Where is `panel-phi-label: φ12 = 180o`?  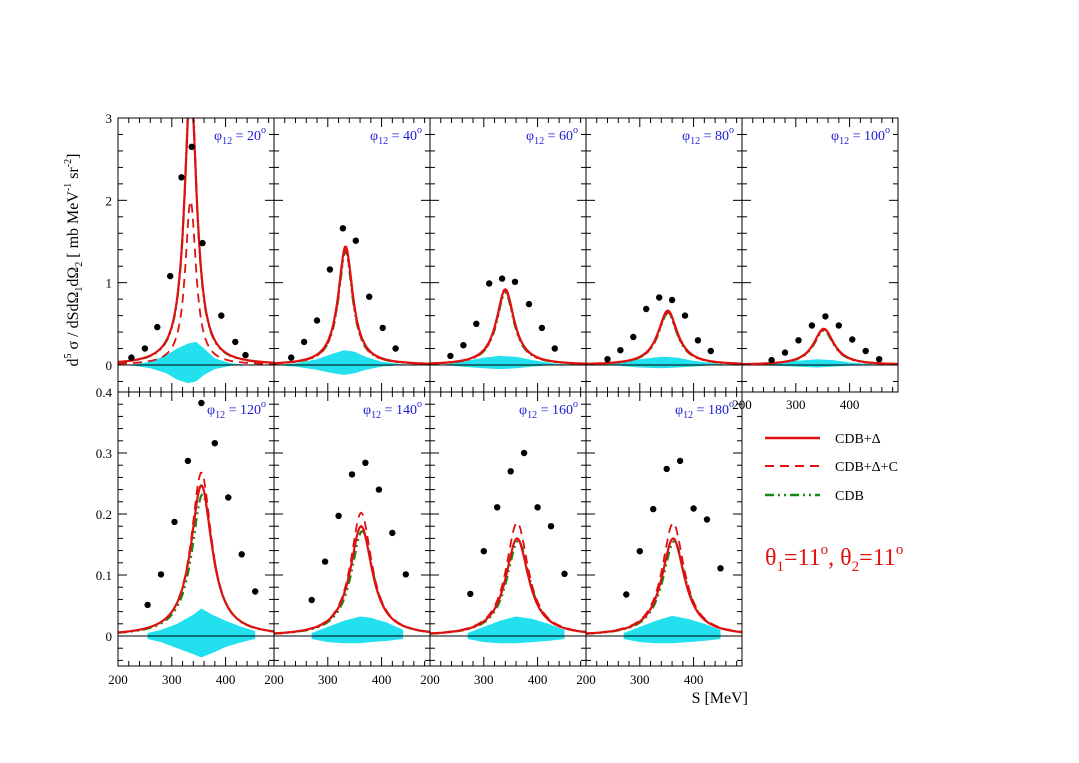 panel-phi-label: φ12 = 180o is located at coordinates (704, 410).